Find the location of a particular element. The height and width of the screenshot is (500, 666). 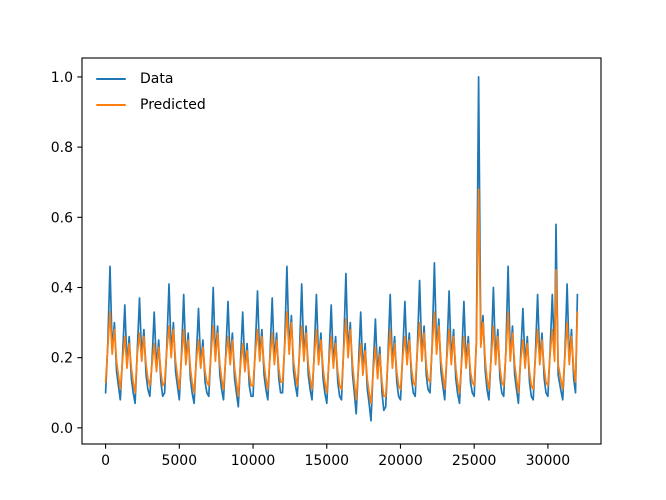

x-tick-label: 15000 is located at coordinates (326, 461).